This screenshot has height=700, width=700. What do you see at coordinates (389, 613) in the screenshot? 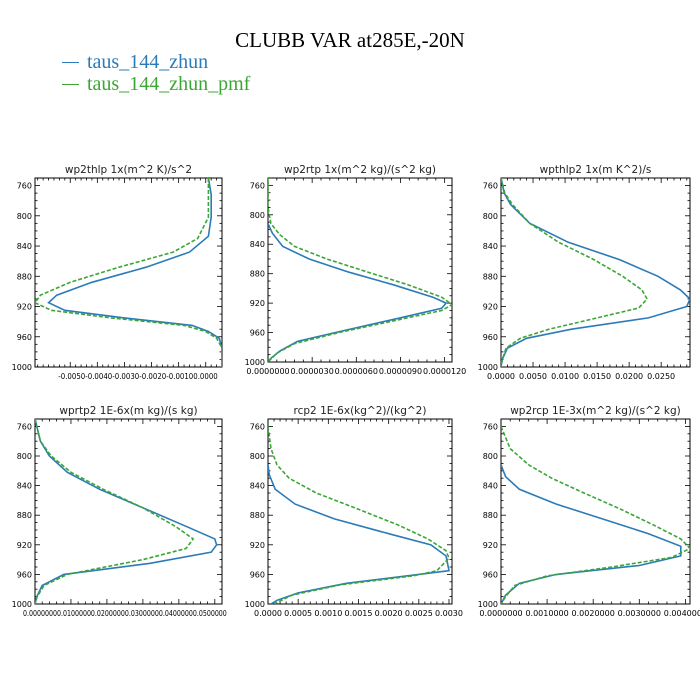
I see `x-tick-label: 0.0020` at bounding box center [389, 613].